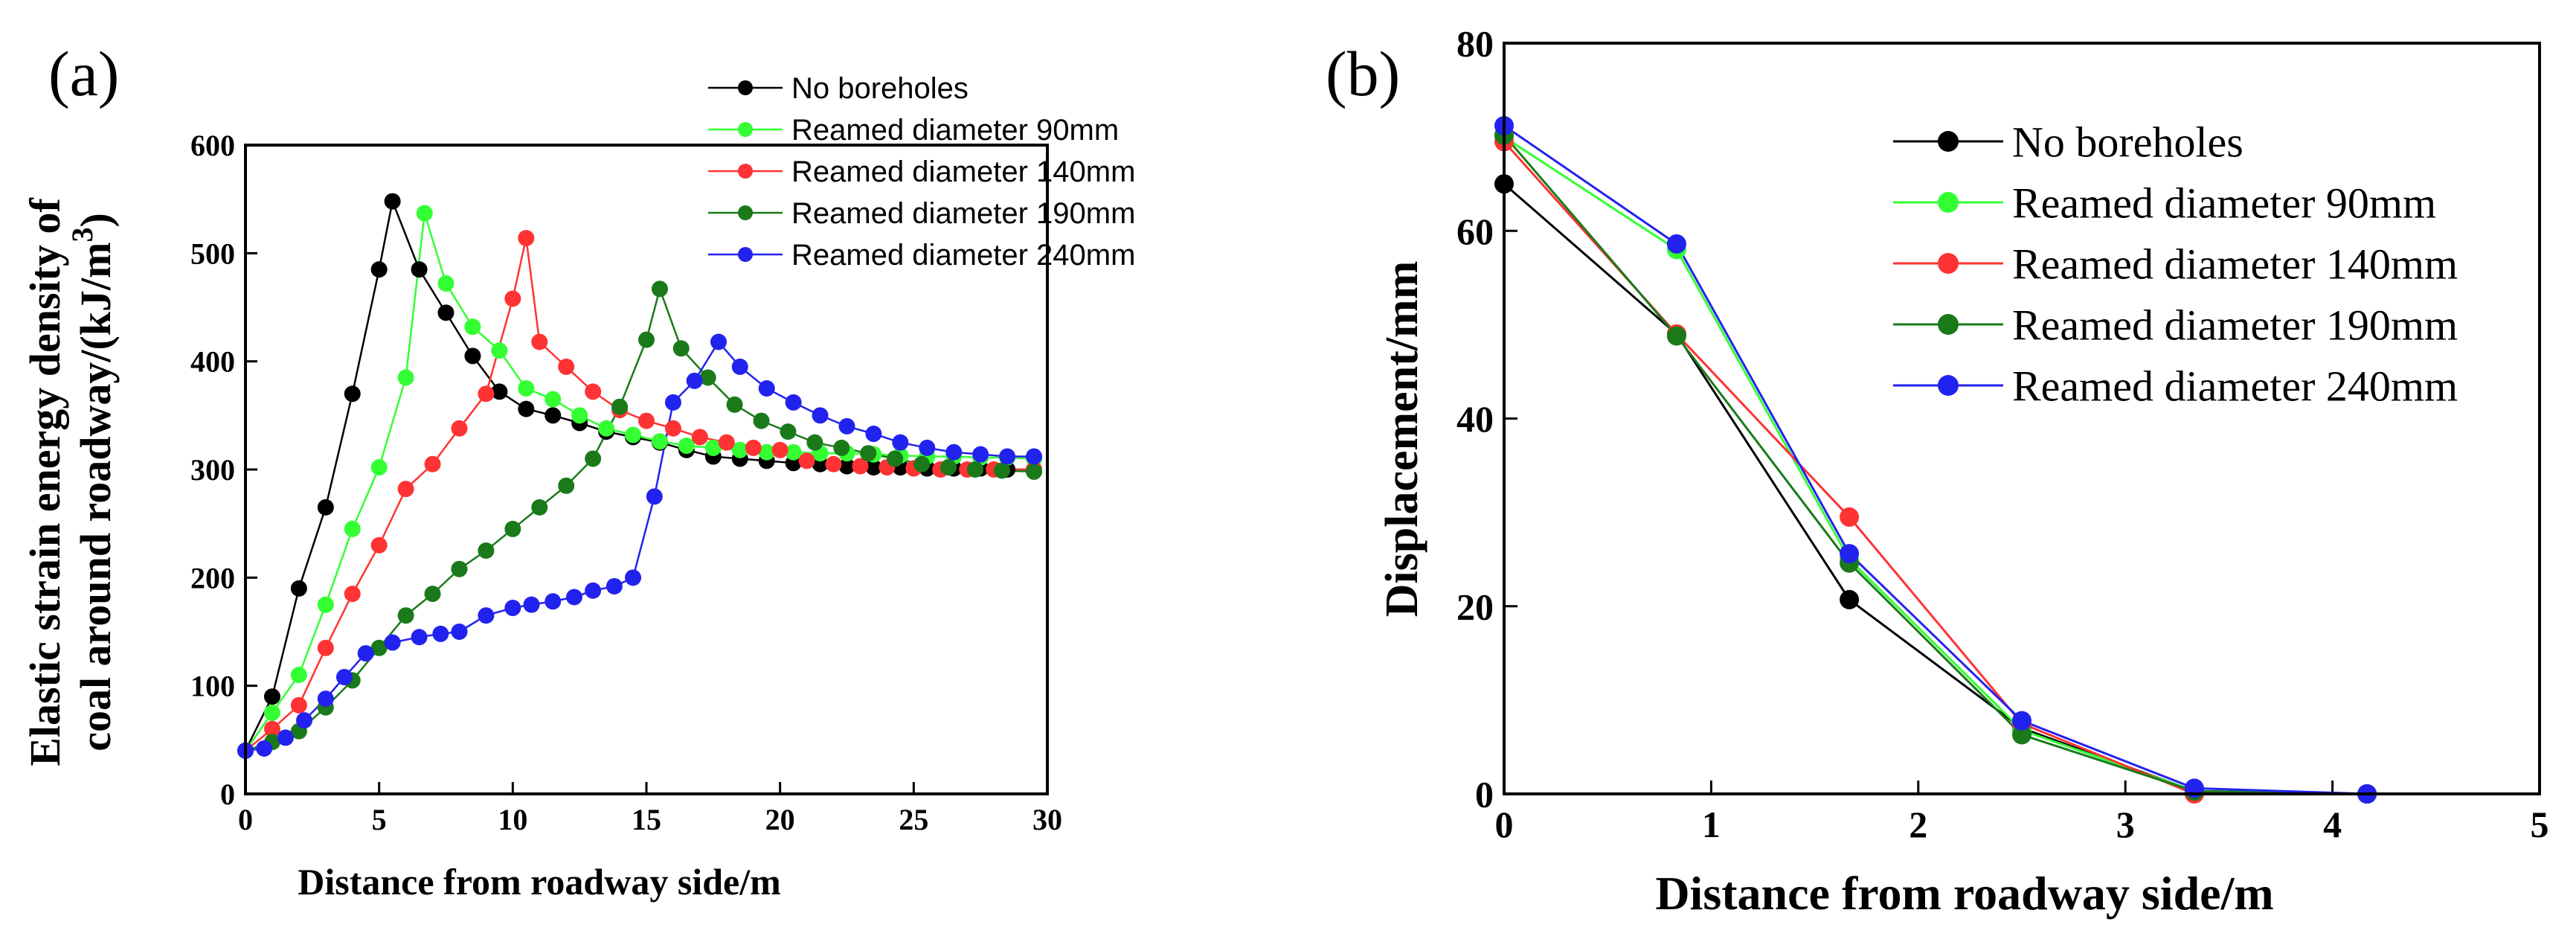 The image size is (2576, 939). What do you see at coordinates (1676, 336) in the screenshot?
I see `panel-b-point-reamed-diameter-190mm` at bounding box center [1676, 336].